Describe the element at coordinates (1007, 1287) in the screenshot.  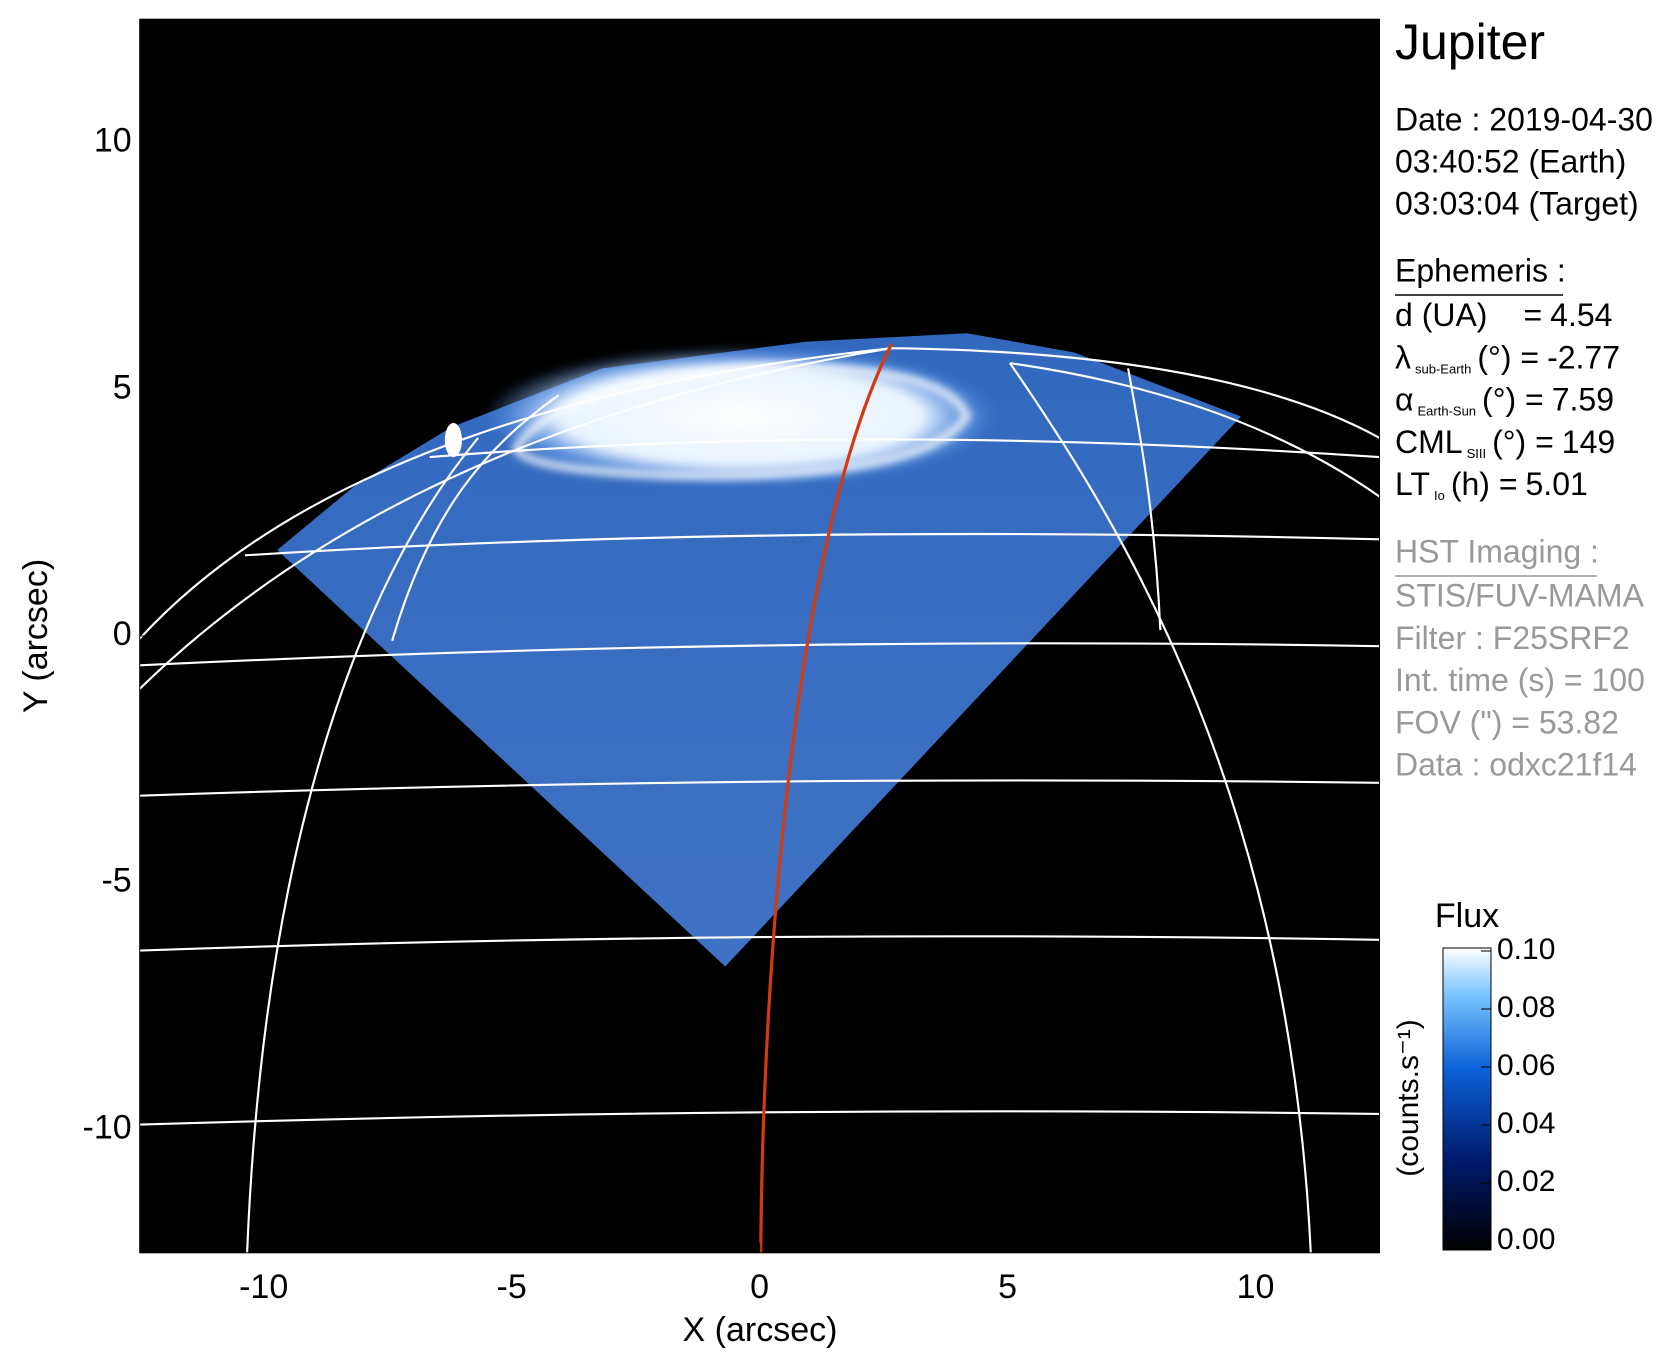
I see `x-tick-label: 5` at that location.